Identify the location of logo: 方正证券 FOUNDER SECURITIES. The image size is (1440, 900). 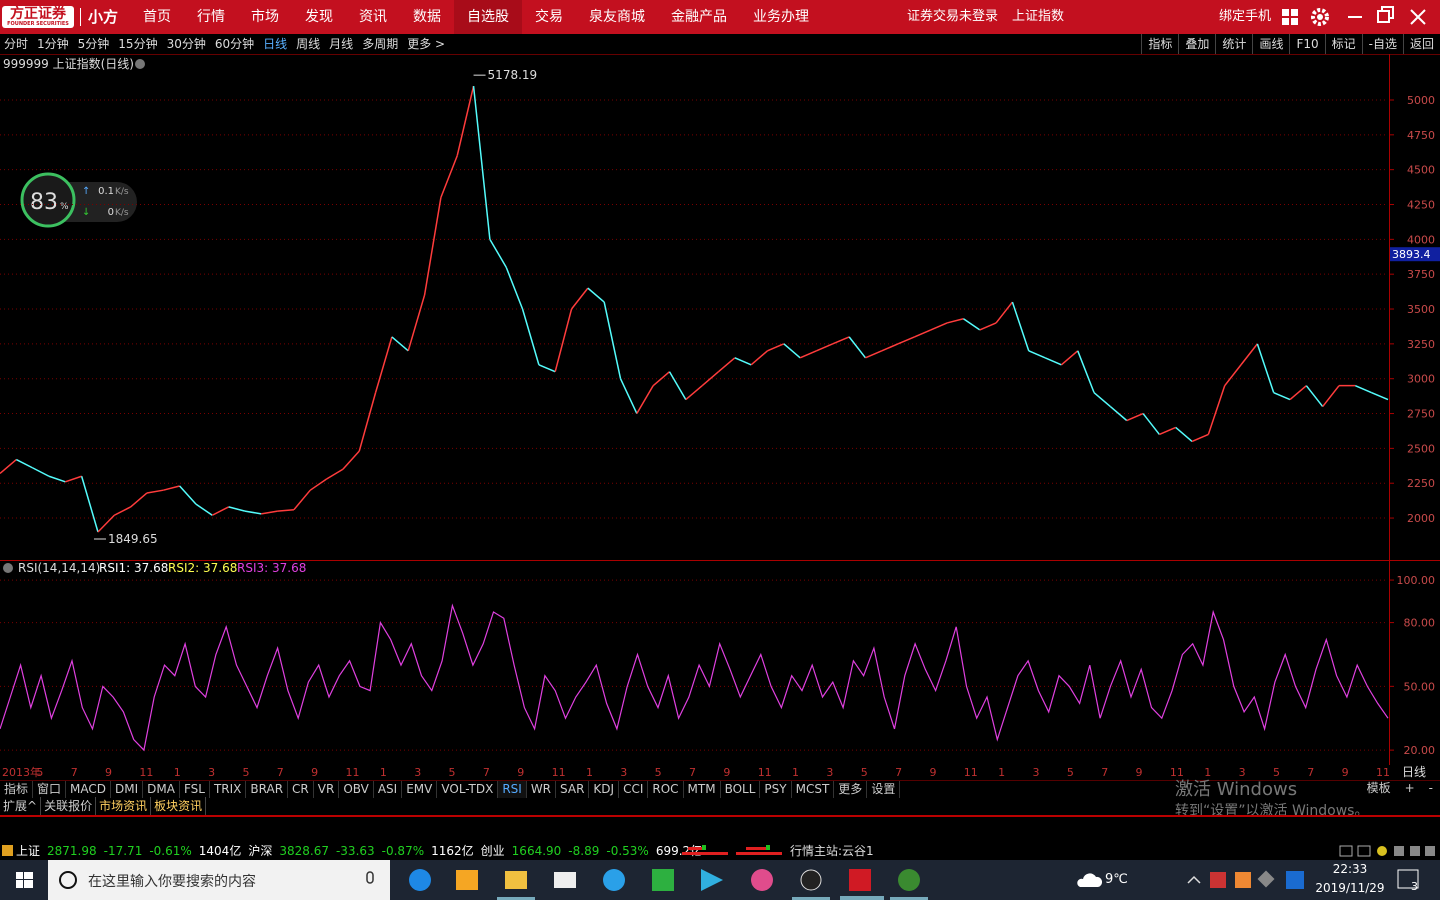
(38, 17).